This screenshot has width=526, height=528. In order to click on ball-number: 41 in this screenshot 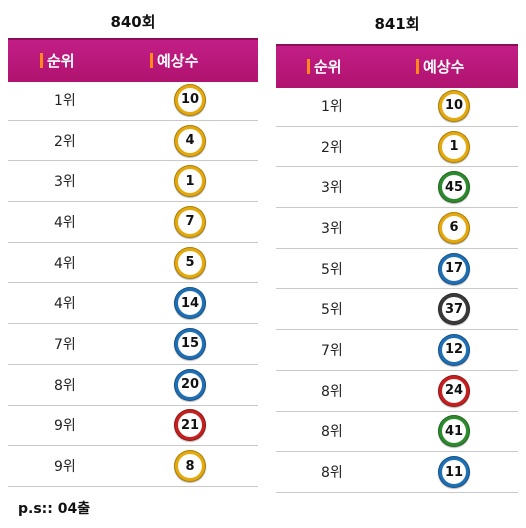, I will do `click(454, 431)`.